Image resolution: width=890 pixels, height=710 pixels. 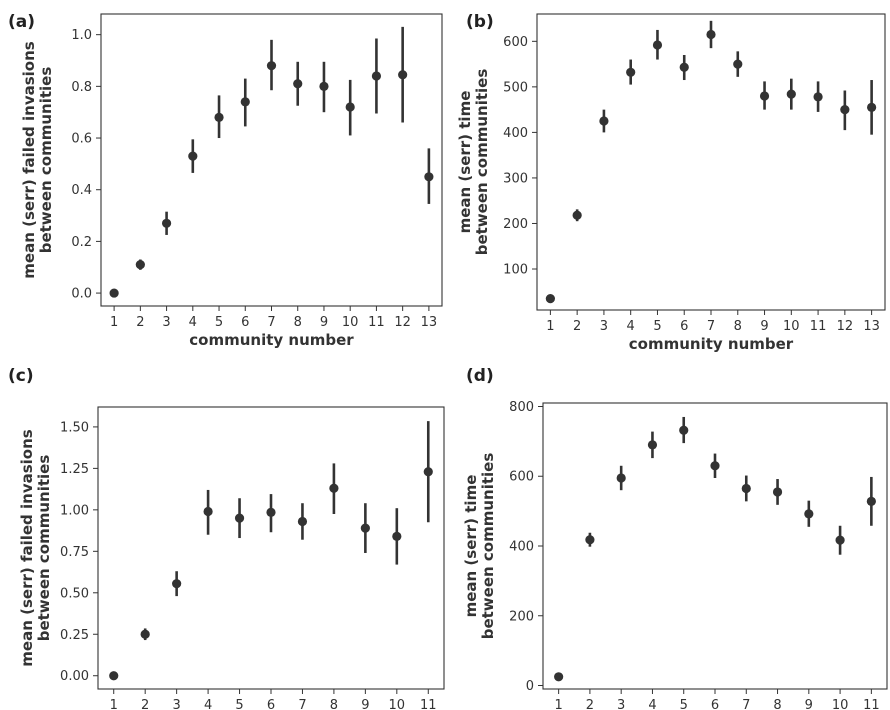 What do you see at coordinates (81, 294) in the screenshot?
I see `y-tick-label: 0.0` at bounding box center [81, 294].